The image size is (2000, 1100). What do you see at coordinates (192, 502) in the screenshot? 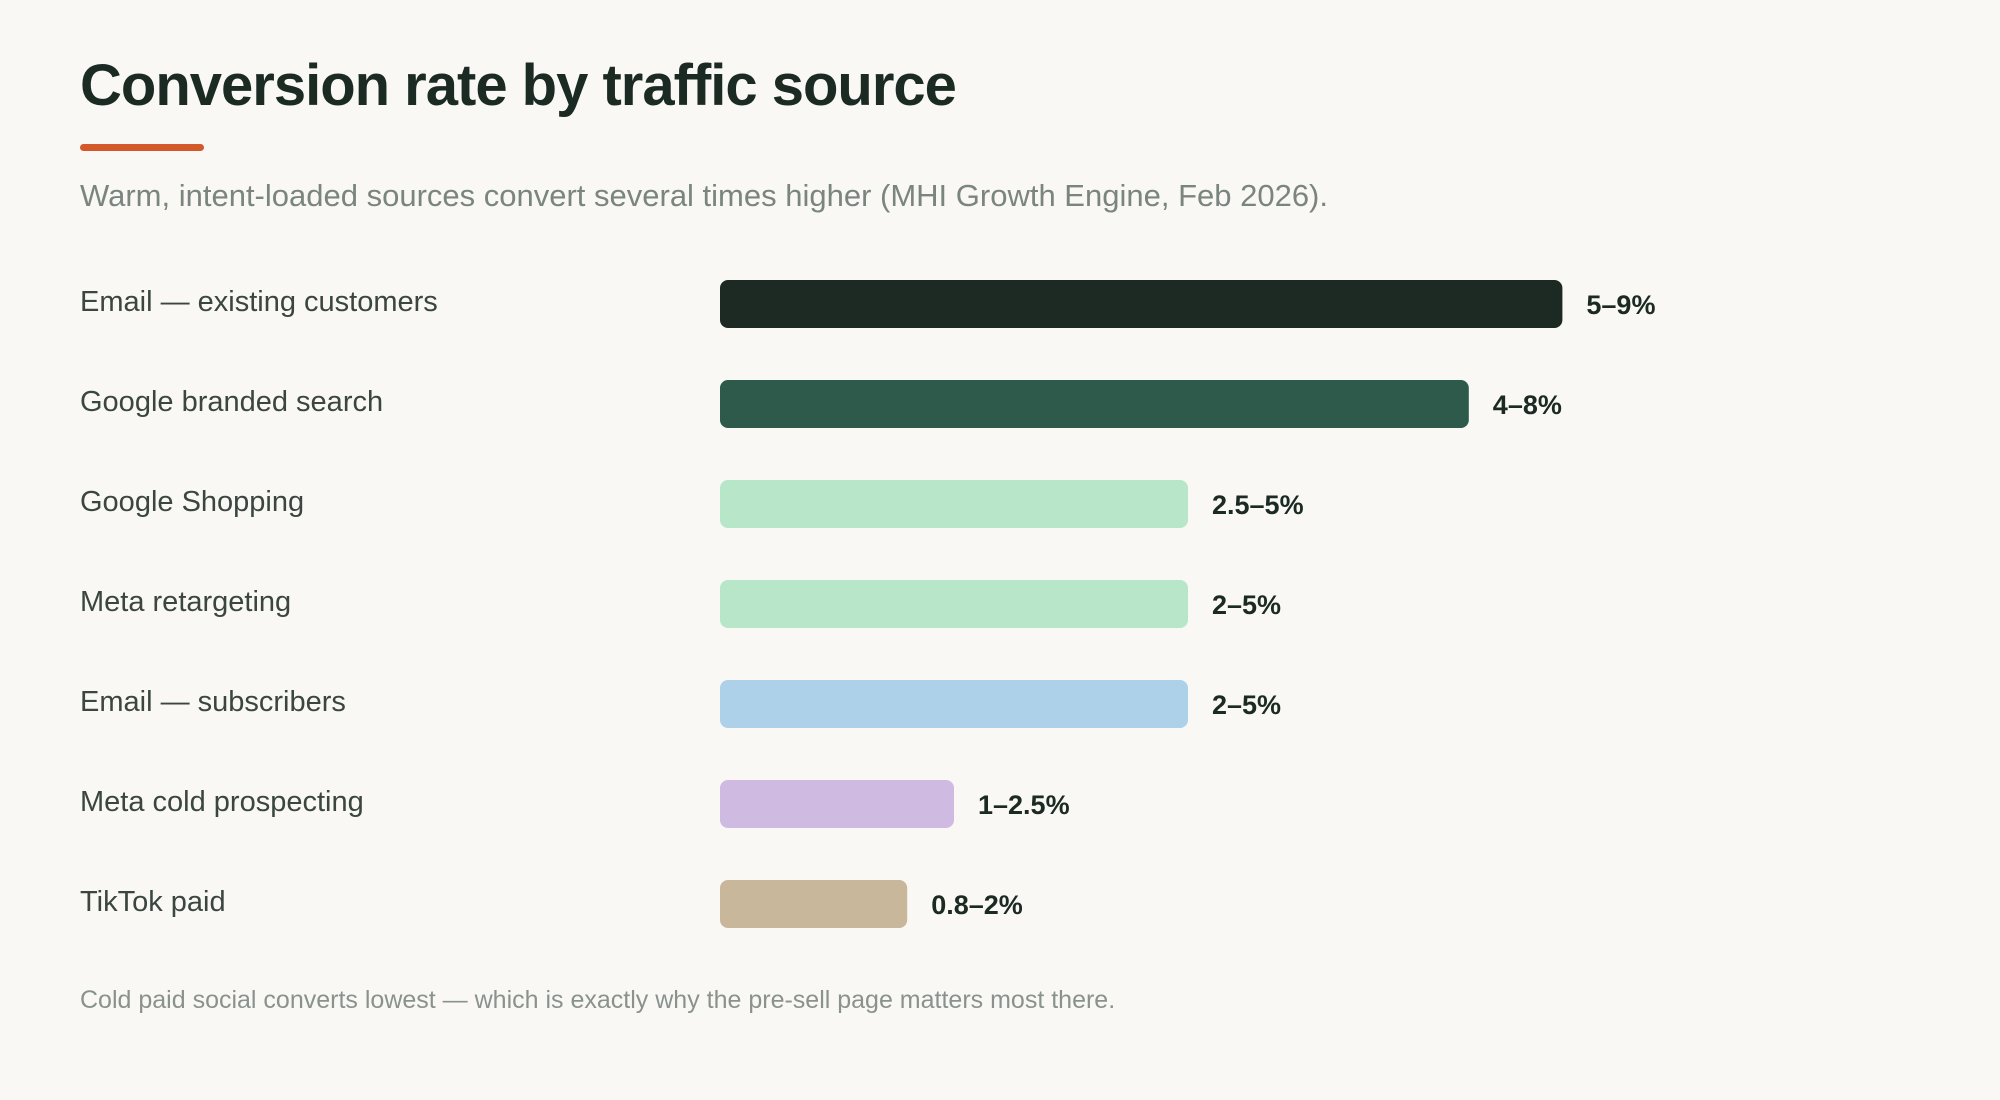
I see `category-label: Google Shopping` at bounding box center [192, 502].